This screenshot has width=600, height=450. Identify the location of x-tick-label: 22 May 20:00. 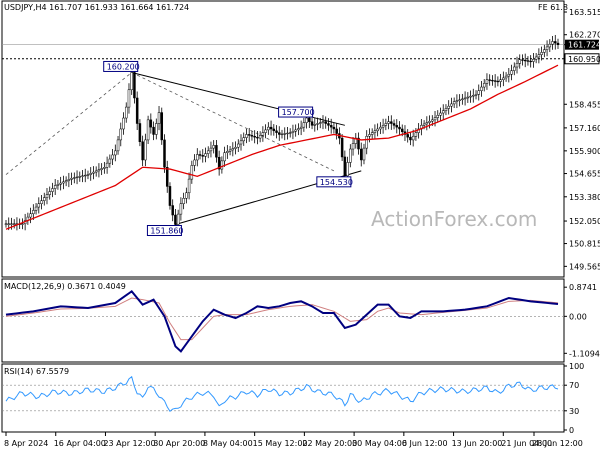
(329, 443).